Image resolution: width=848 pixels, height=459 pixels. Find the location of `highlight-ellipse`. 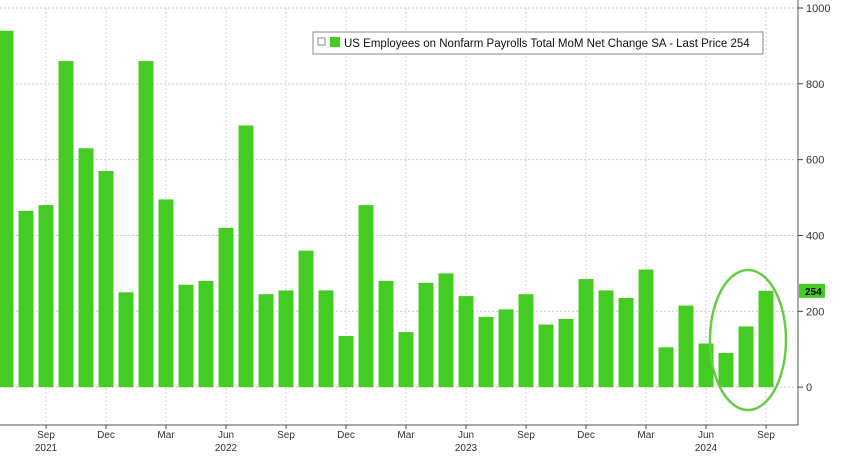

highlight-ellipse is located at coordinates (748, 340).